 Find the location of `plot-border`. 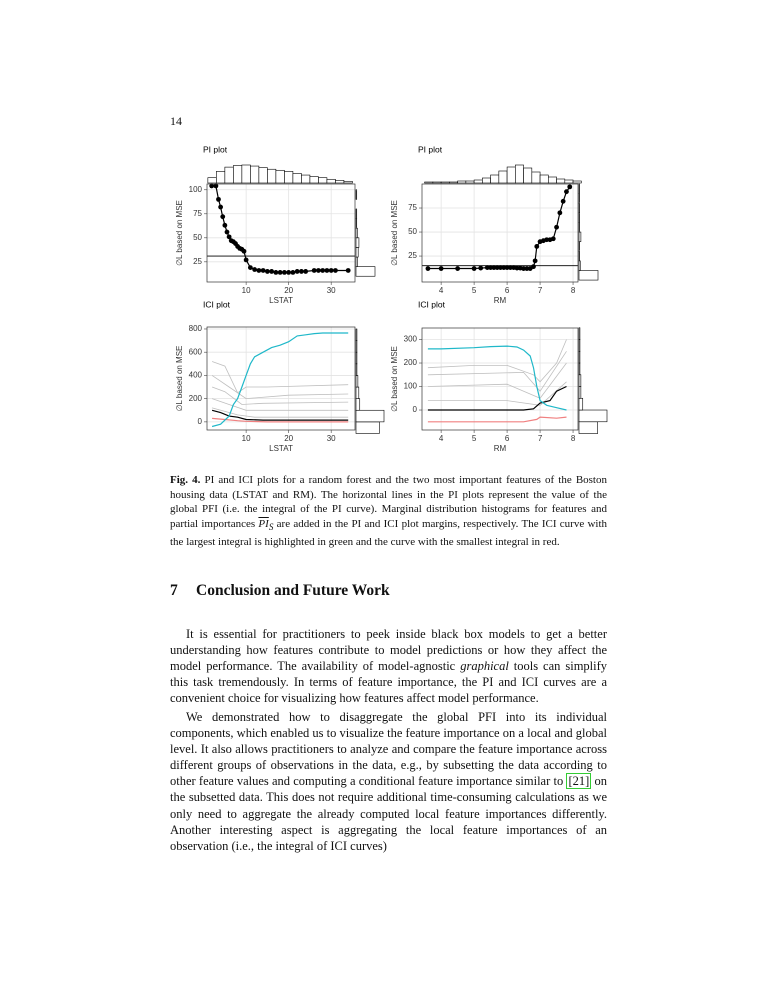

plot-border is located at coordinates (281, 378).